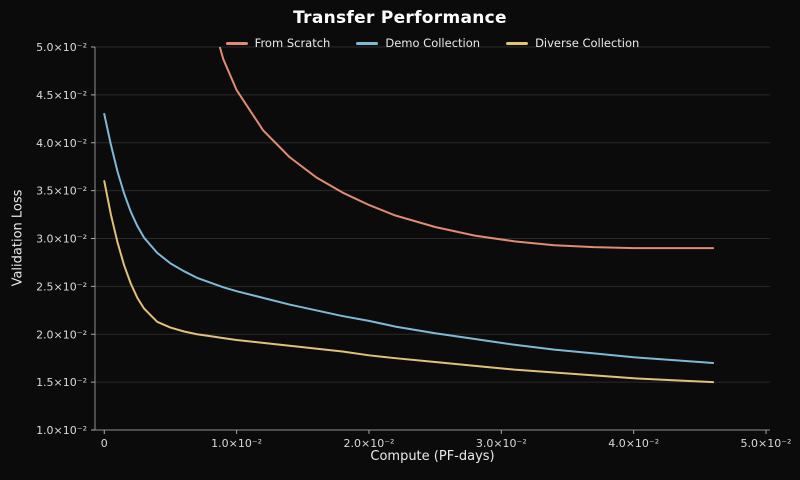  I want to click on x-axis-label: Compute (PF-days), so click(432, 456).